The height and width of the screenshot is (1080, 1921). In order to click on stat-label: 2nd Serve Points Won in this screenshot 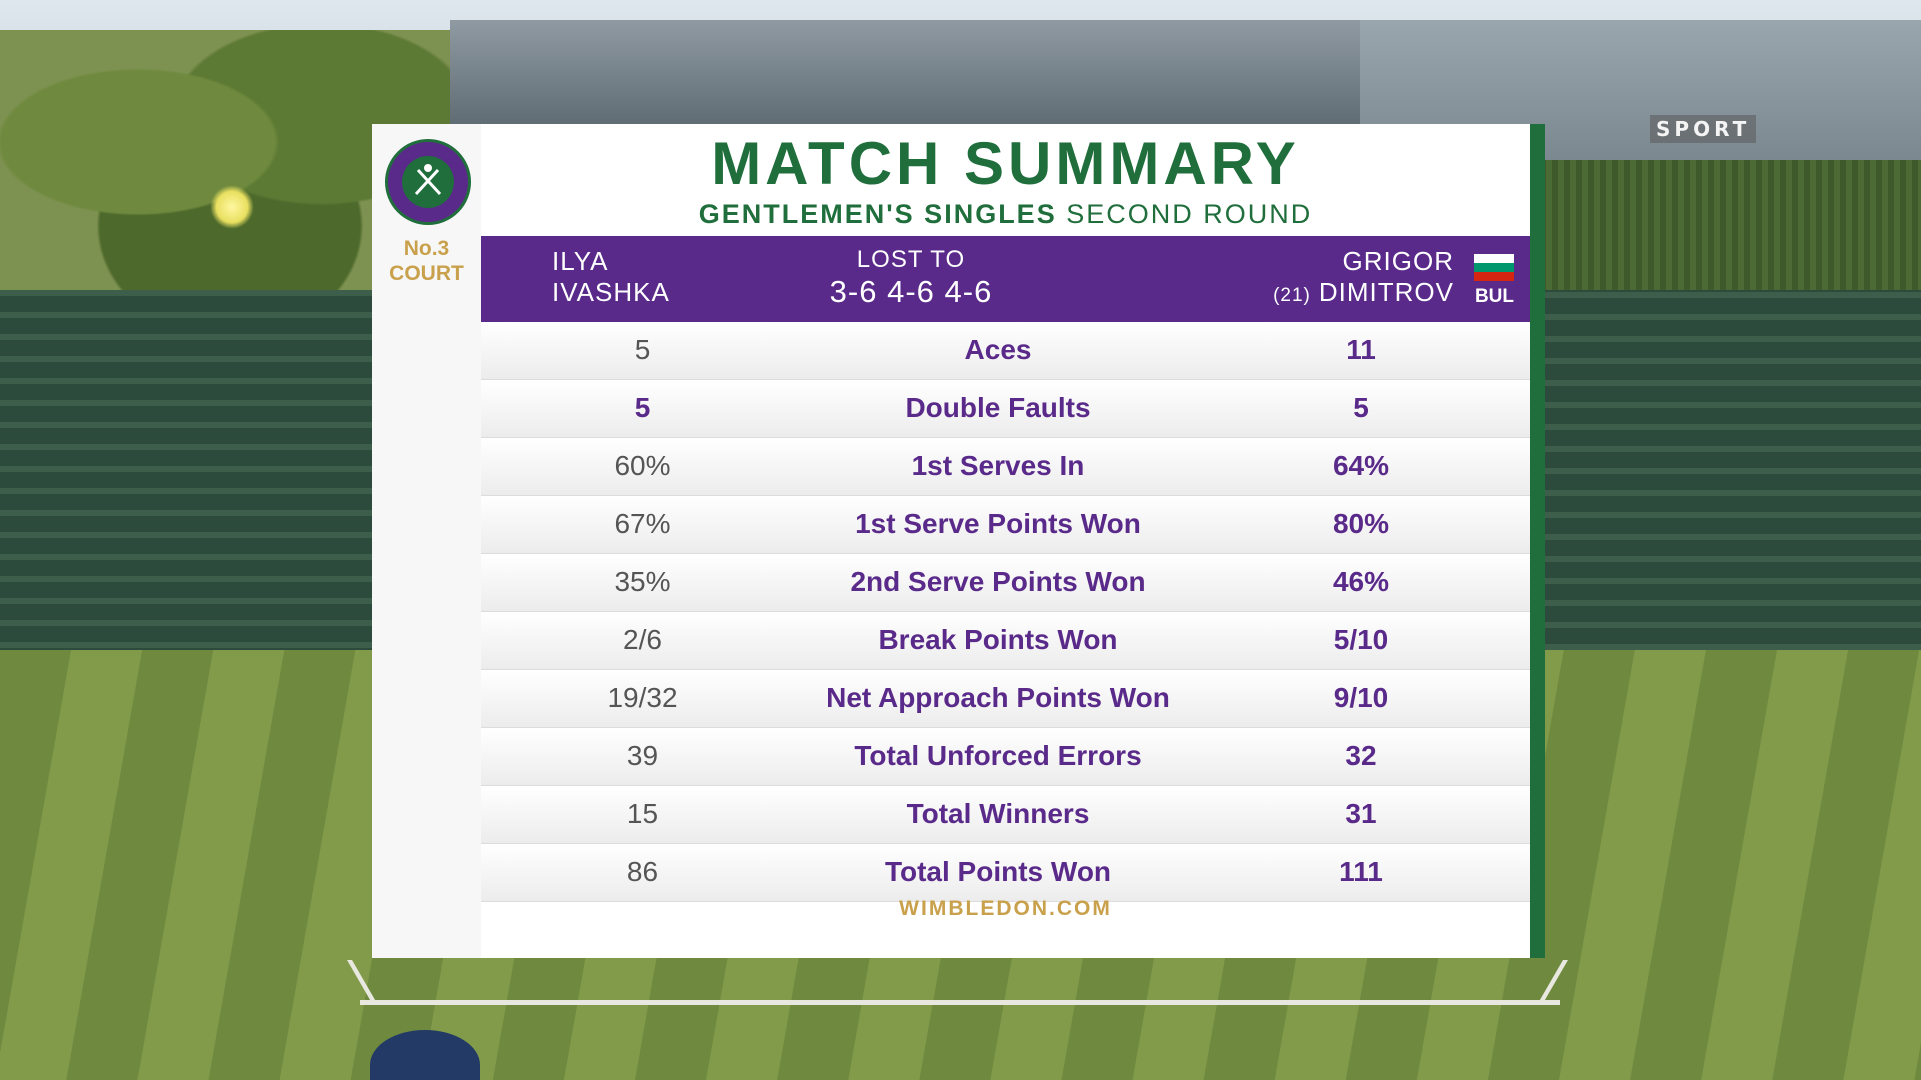, I will do `click(998, 581)`.